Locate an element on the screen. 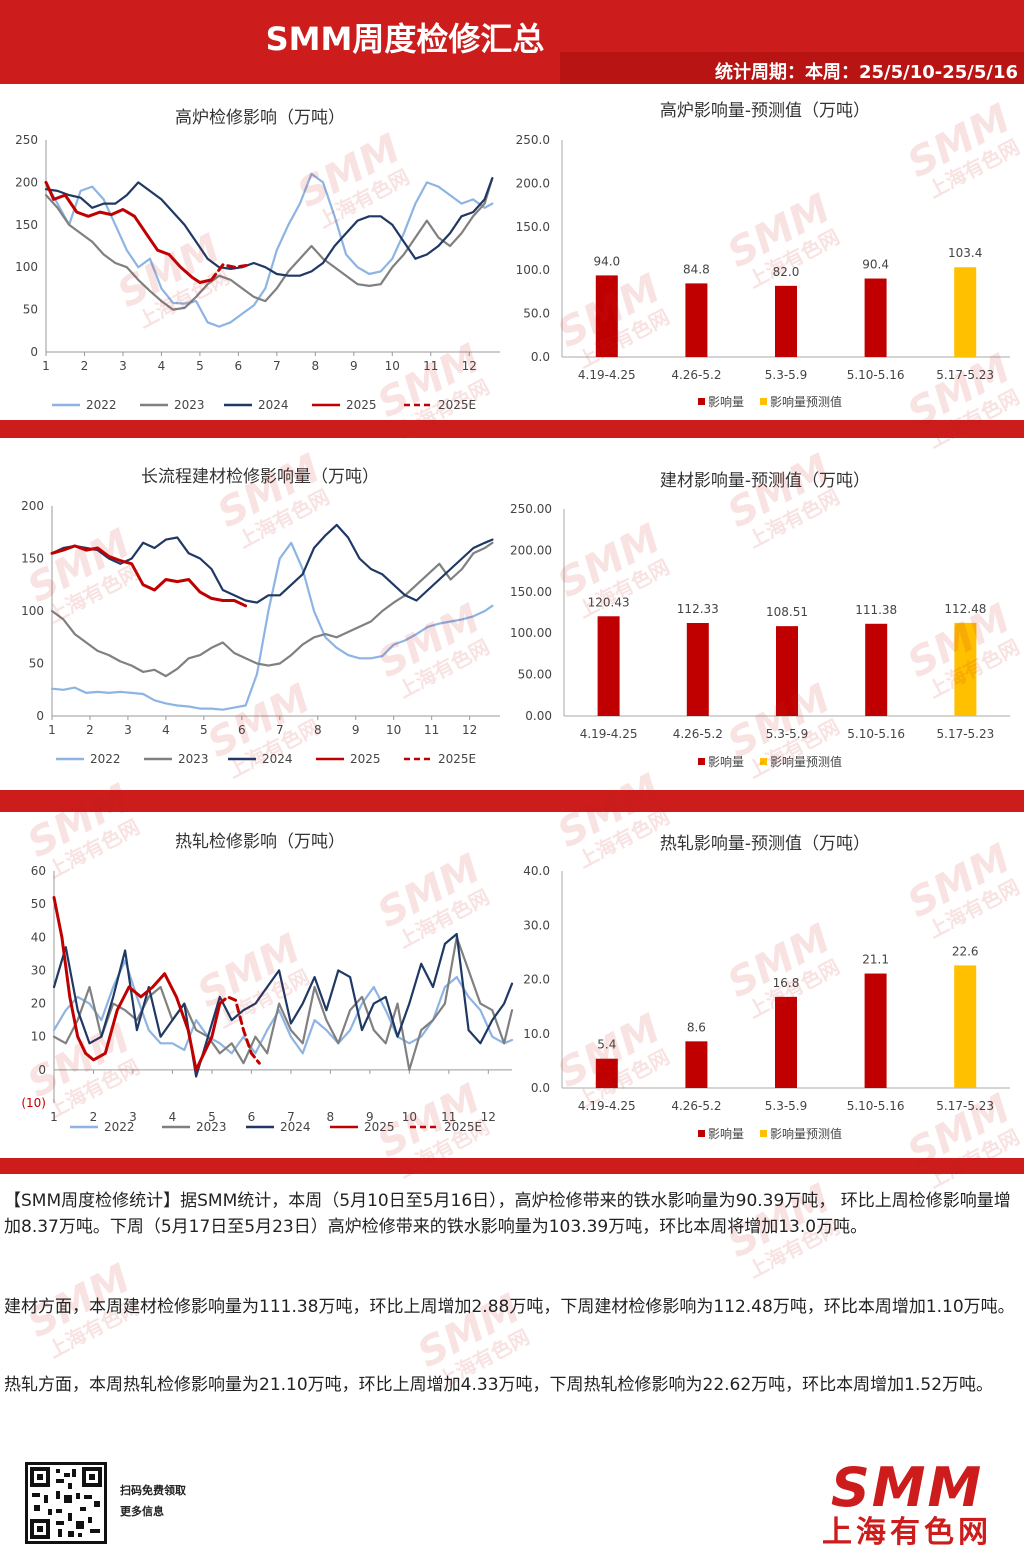 This screenshot has height=1557, width=1024. y-tick-label: 20 is located at coordinates (38, 1004).